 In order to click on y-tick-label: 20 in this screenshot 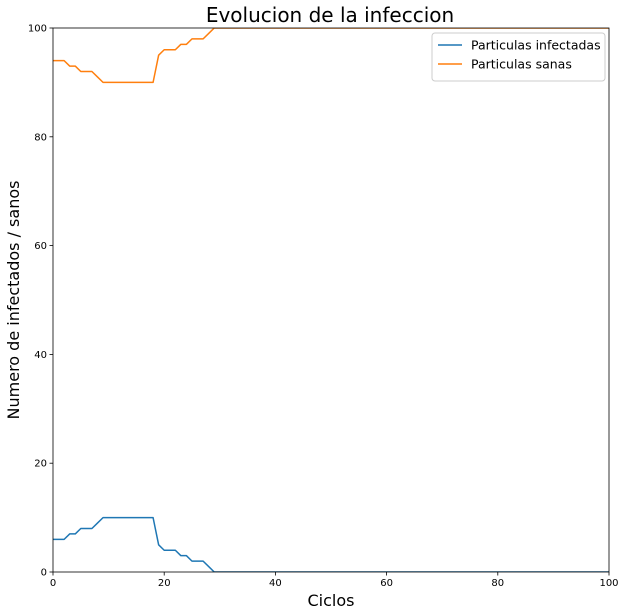, I will do `click(40, 464)`.